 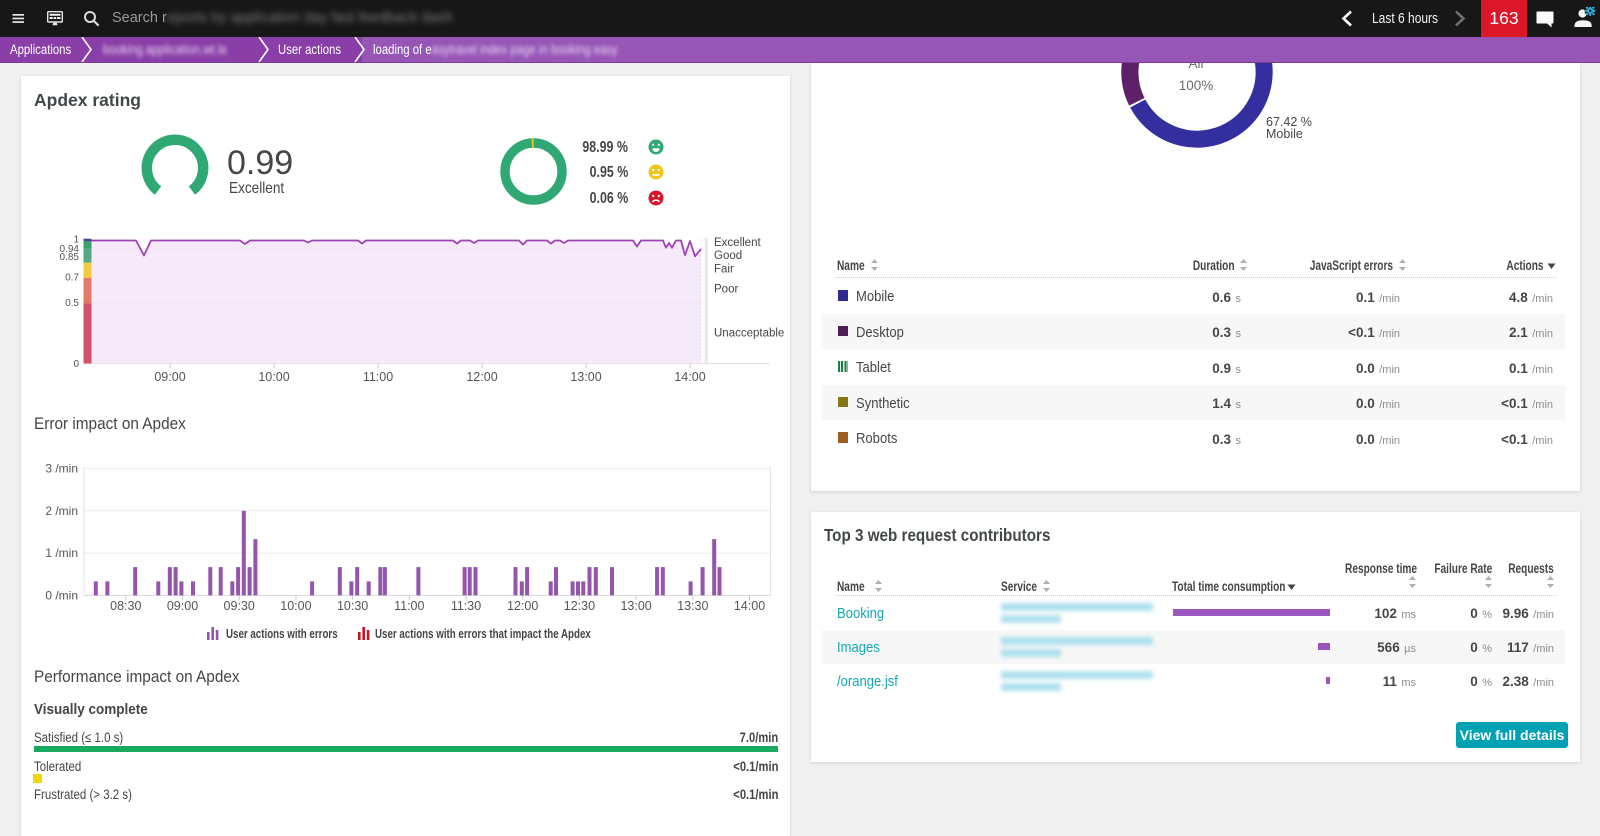 I want to click on svg-text: 0 /min, so click(x=61, y=595).